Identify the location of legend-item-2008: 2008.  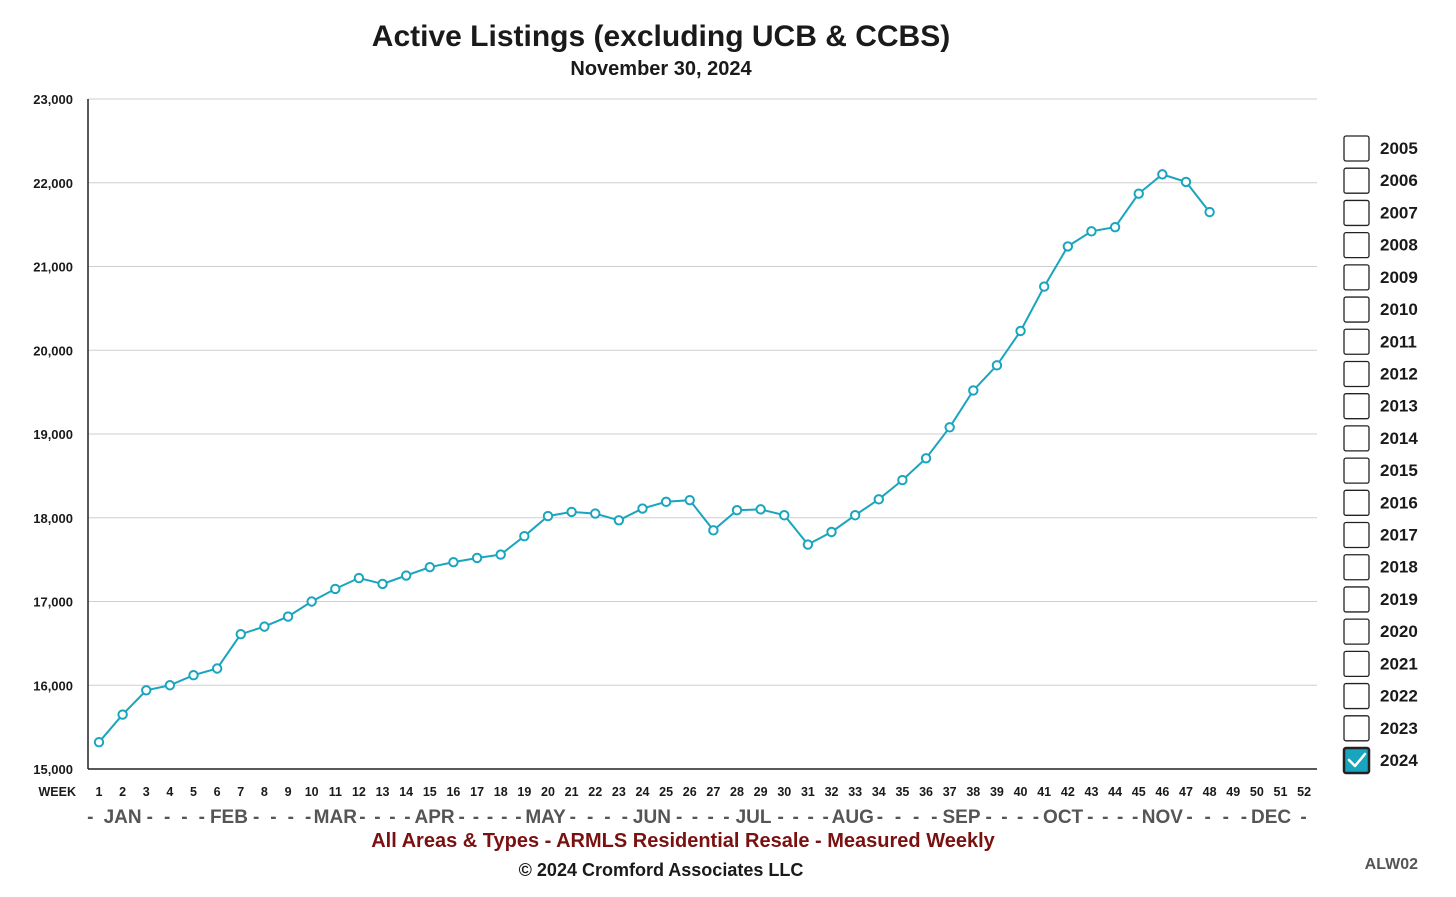
(1380, 245).